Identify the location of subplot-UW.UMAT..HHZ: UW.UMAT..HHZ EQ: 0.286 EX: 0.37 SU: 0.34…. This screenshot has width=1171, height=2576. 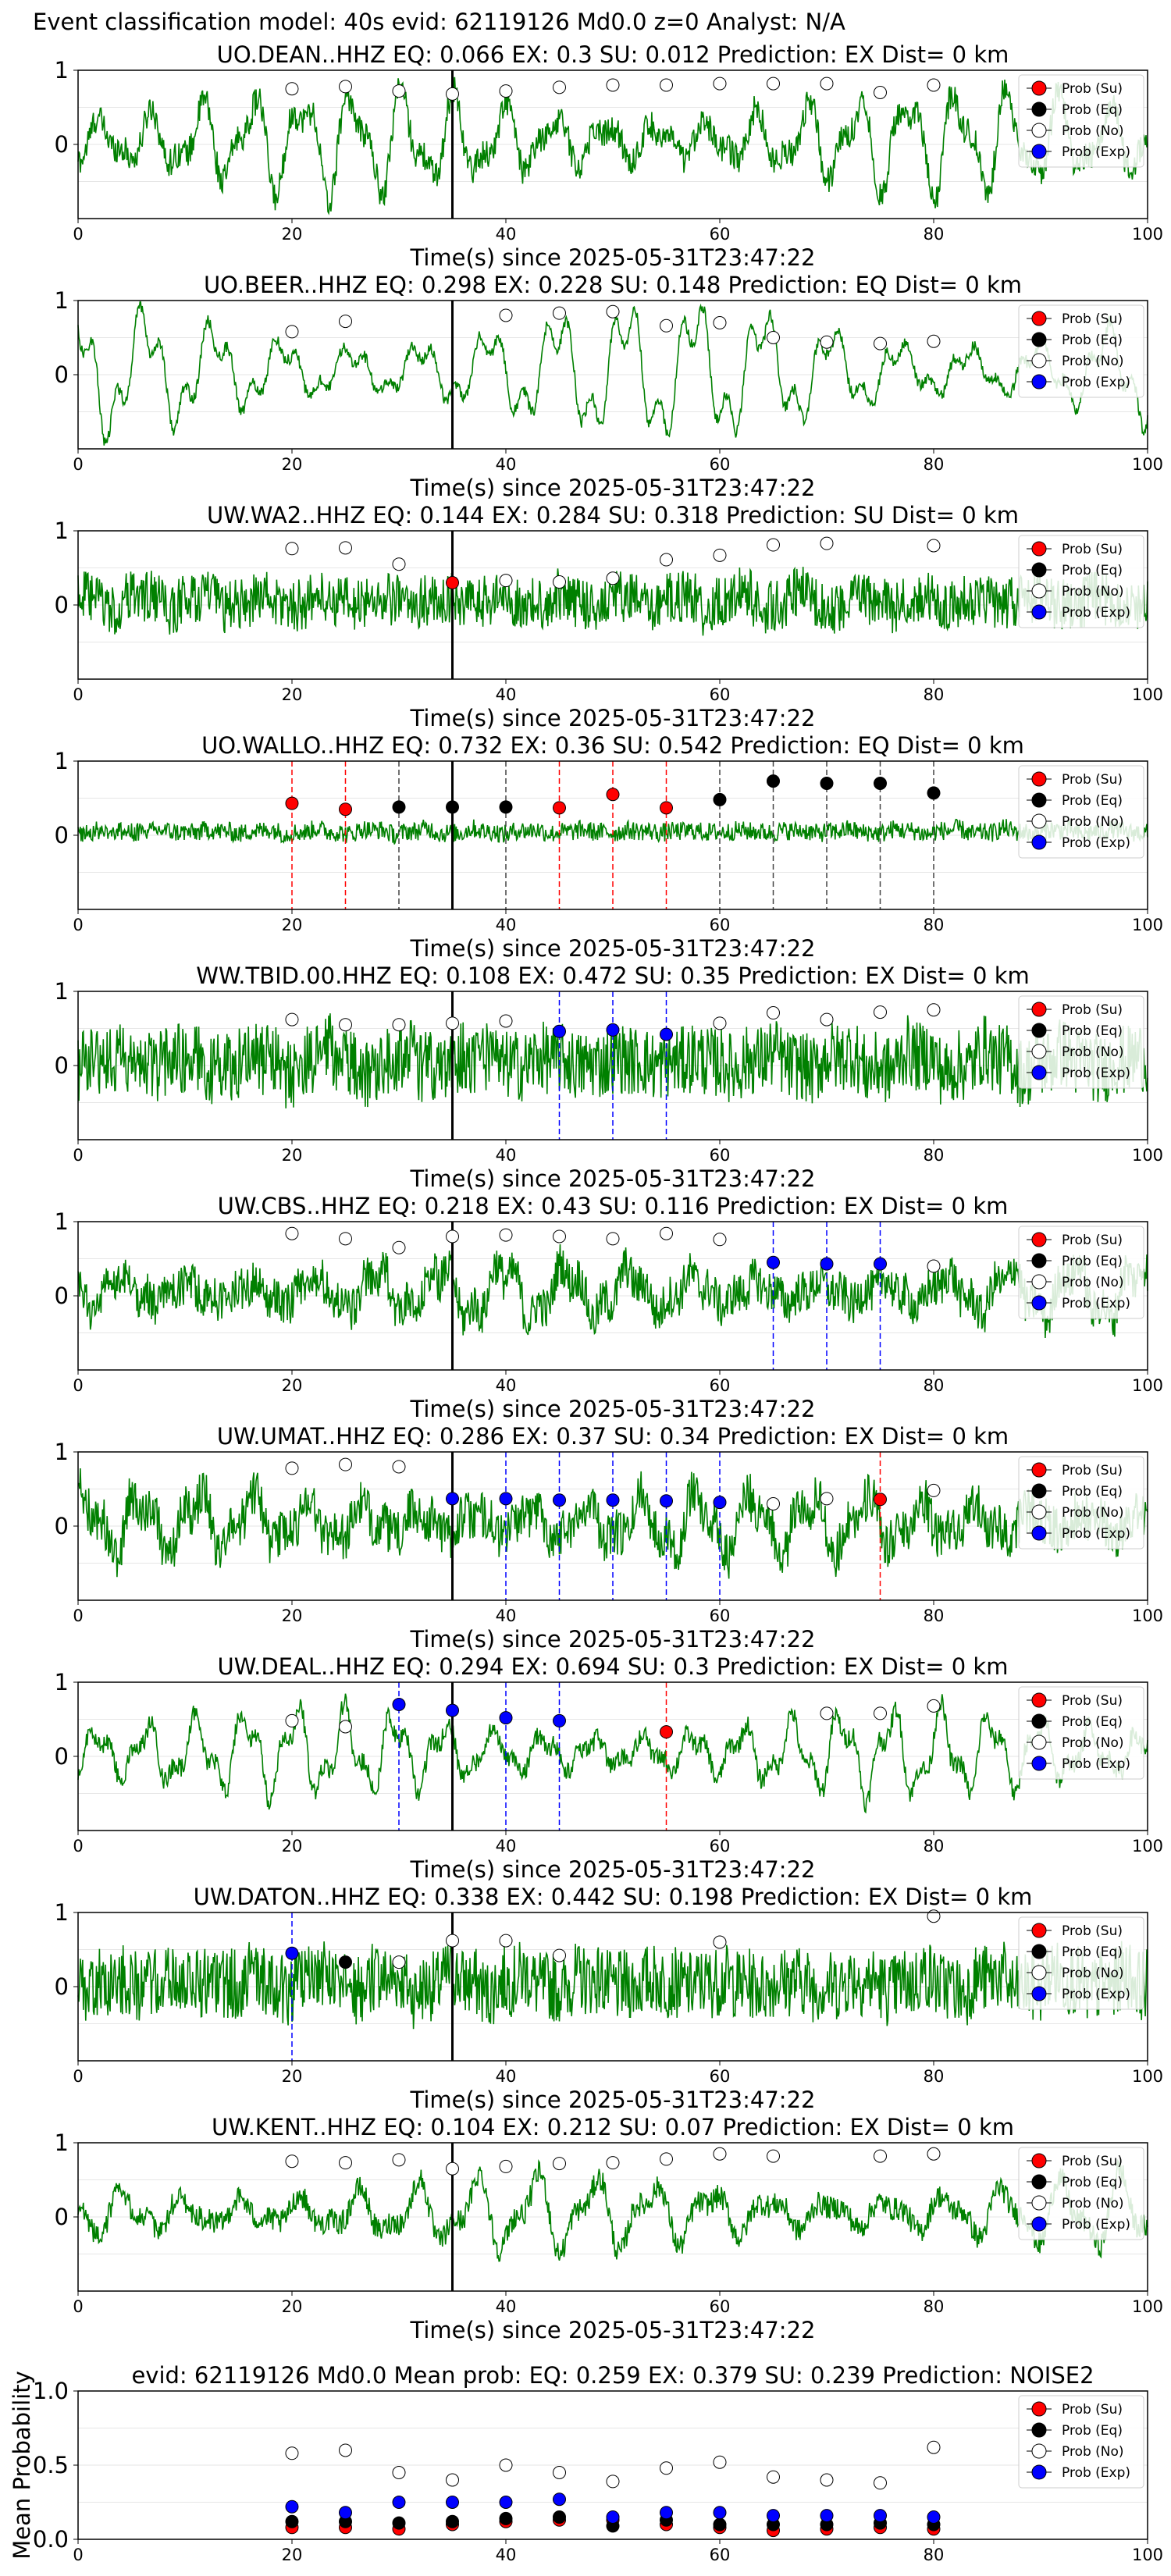
(609, 1538).